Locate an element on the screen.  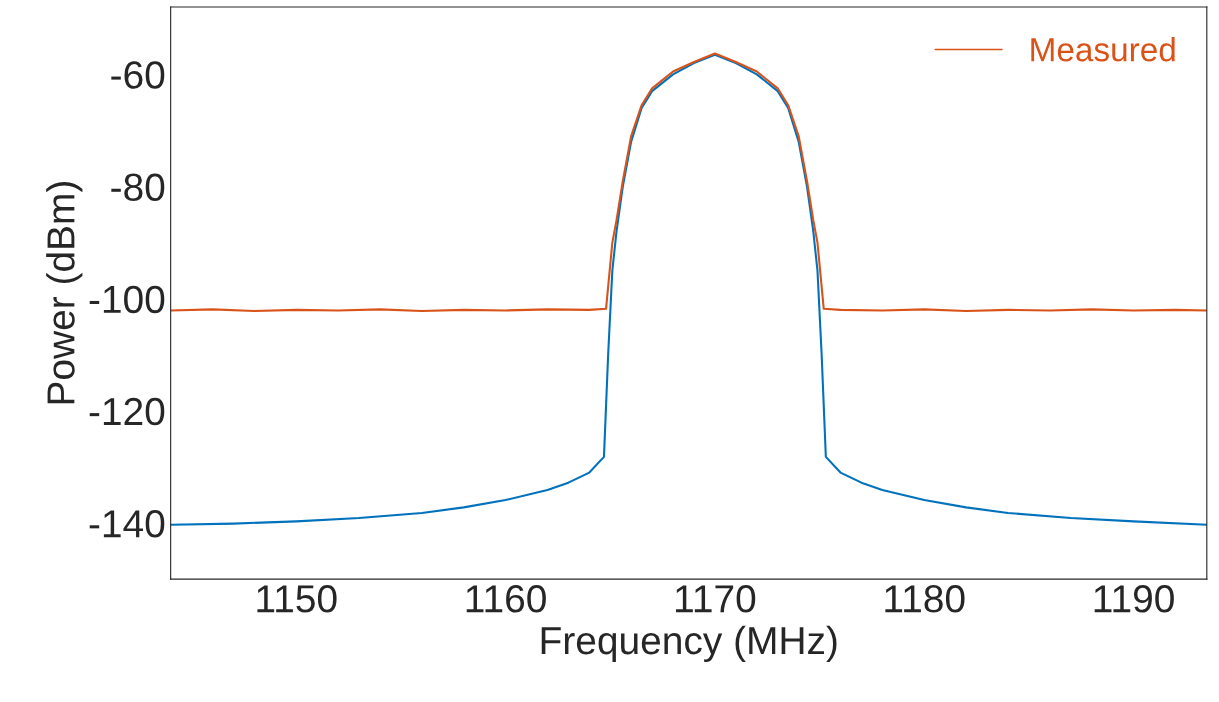
legend-label: Measured is located at coordinates (1103, 49).